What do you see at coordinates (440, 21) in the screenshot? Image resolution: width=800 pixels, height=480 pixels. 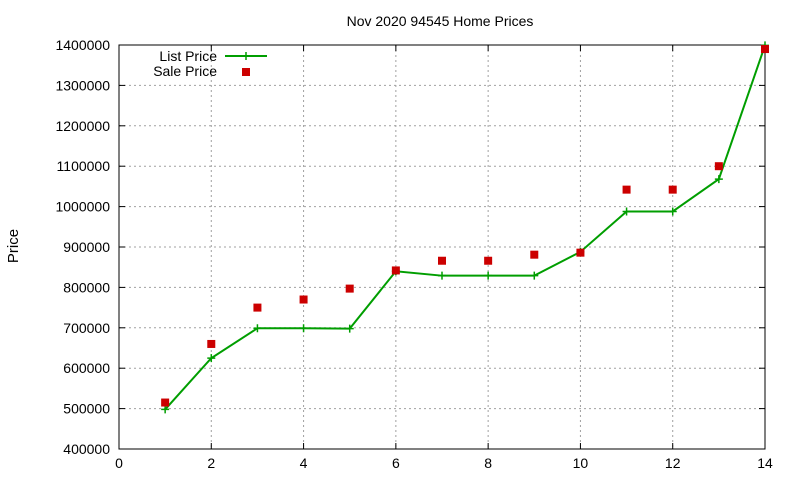 I see `chart-title: Nov 2020 94545 Home Prices` at bounding box center [440, 21].